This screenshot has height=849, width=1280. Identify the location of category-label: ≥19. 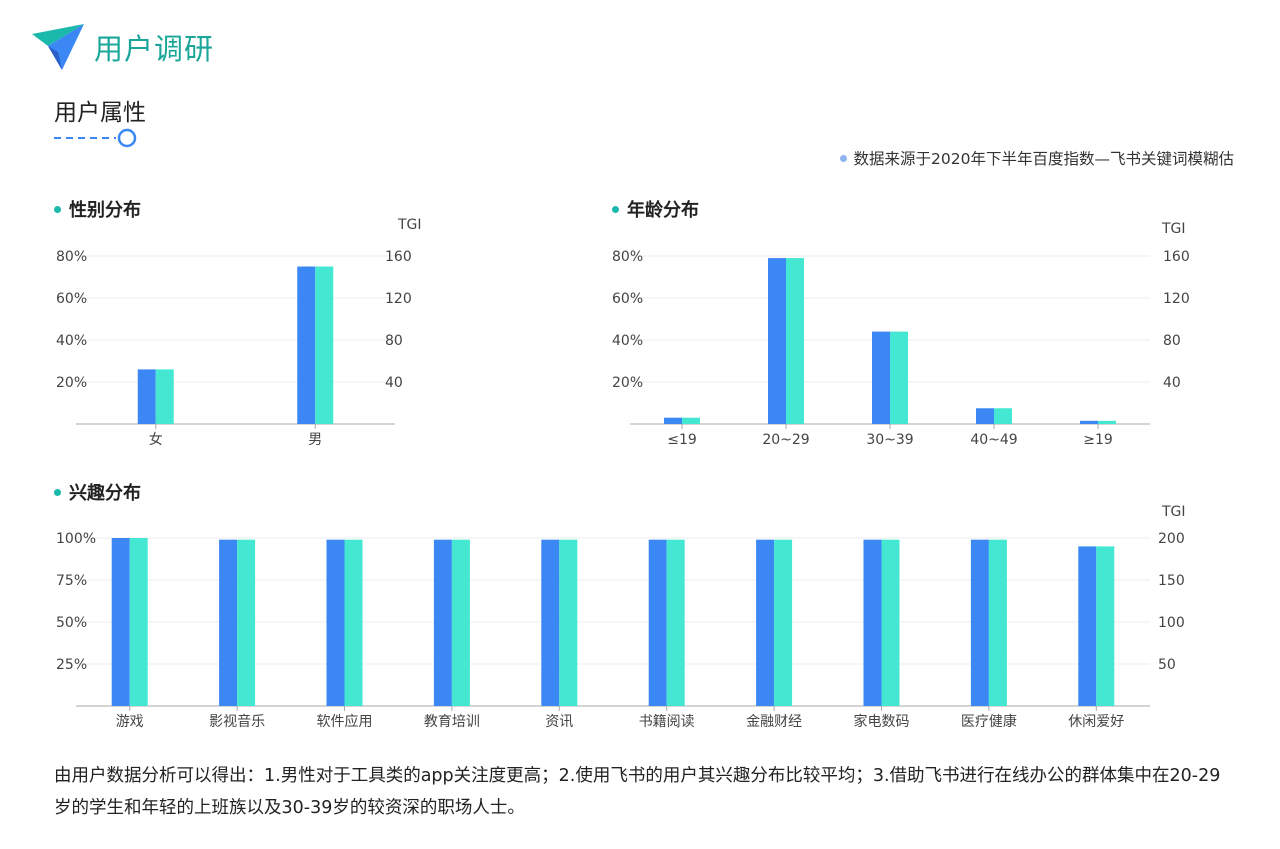
(1098, 440).